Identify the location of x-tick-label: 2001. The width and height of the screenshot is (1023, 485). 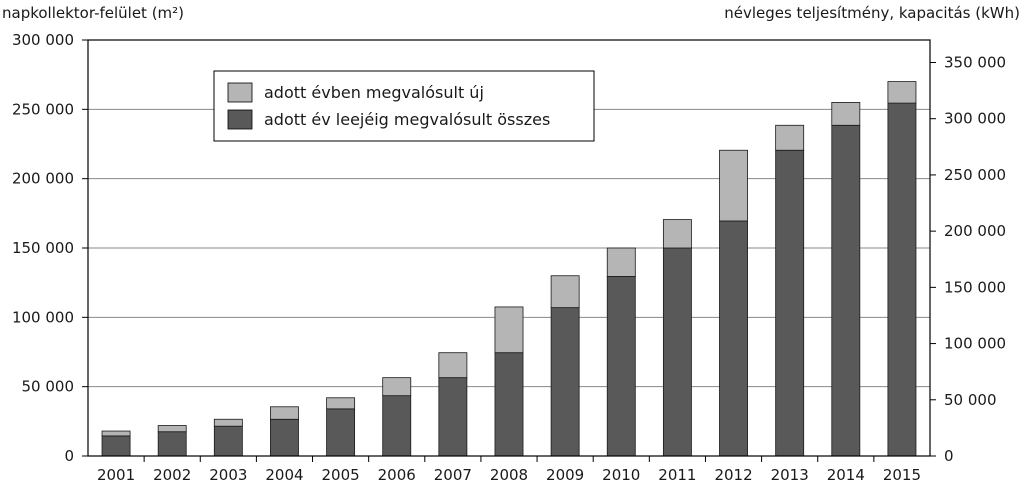
(116, 475).